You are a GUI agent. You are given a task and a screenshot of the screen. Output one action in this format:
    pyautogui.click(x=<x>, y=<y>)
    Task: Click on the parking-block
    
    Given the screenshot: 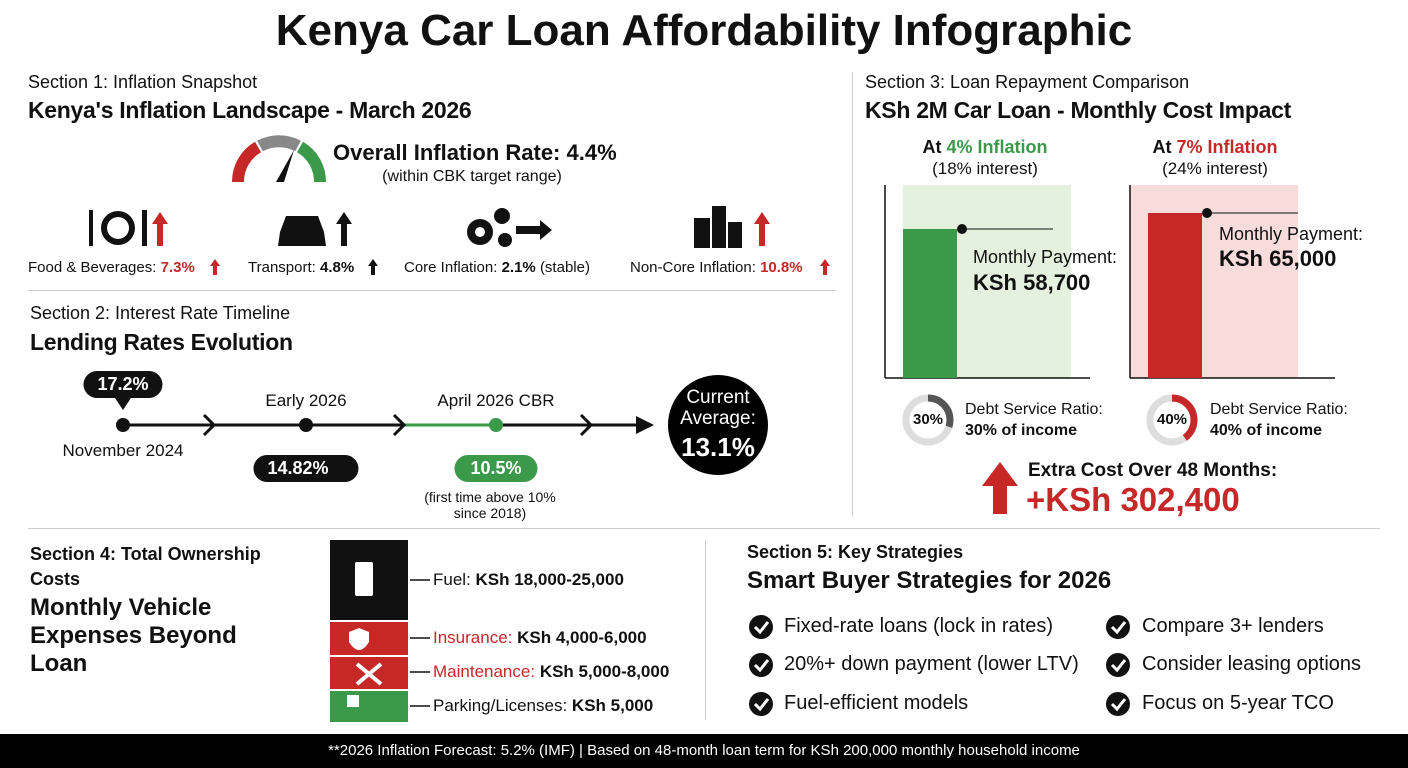 What is the action you would take?
    pyautogui.click(x=369, y=706)
    